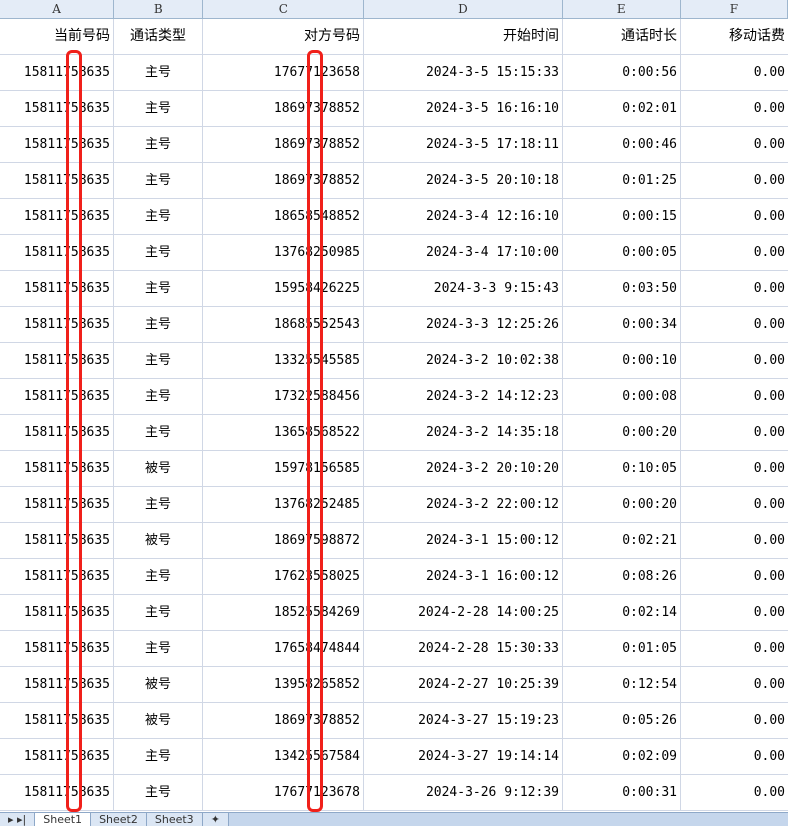  I want to click on other-number-cell: 15958426225, so click(283, 288).